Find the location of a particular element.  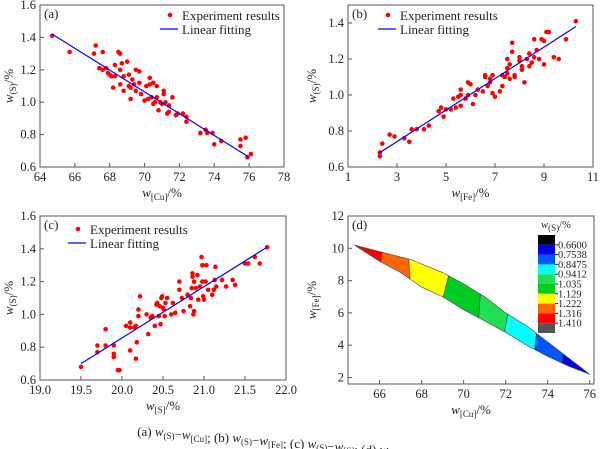

y-tick-label: 2 is located at coordinates (341, 378).